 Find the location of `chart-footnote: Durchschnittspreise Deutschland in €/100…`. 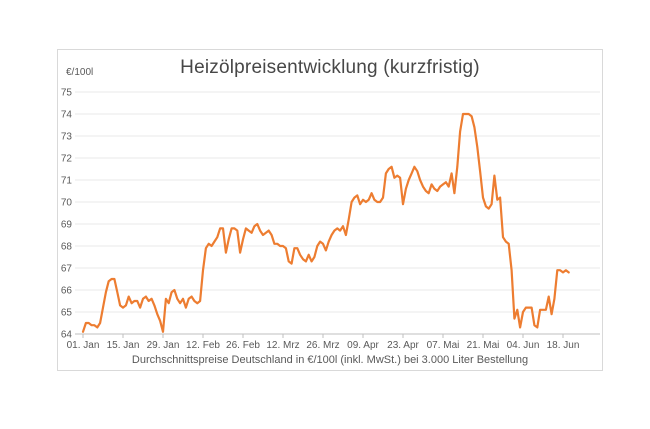

chart-footnote: Durchschnittspreise Deutschland in €/100… is located at coordinates (330, 360).